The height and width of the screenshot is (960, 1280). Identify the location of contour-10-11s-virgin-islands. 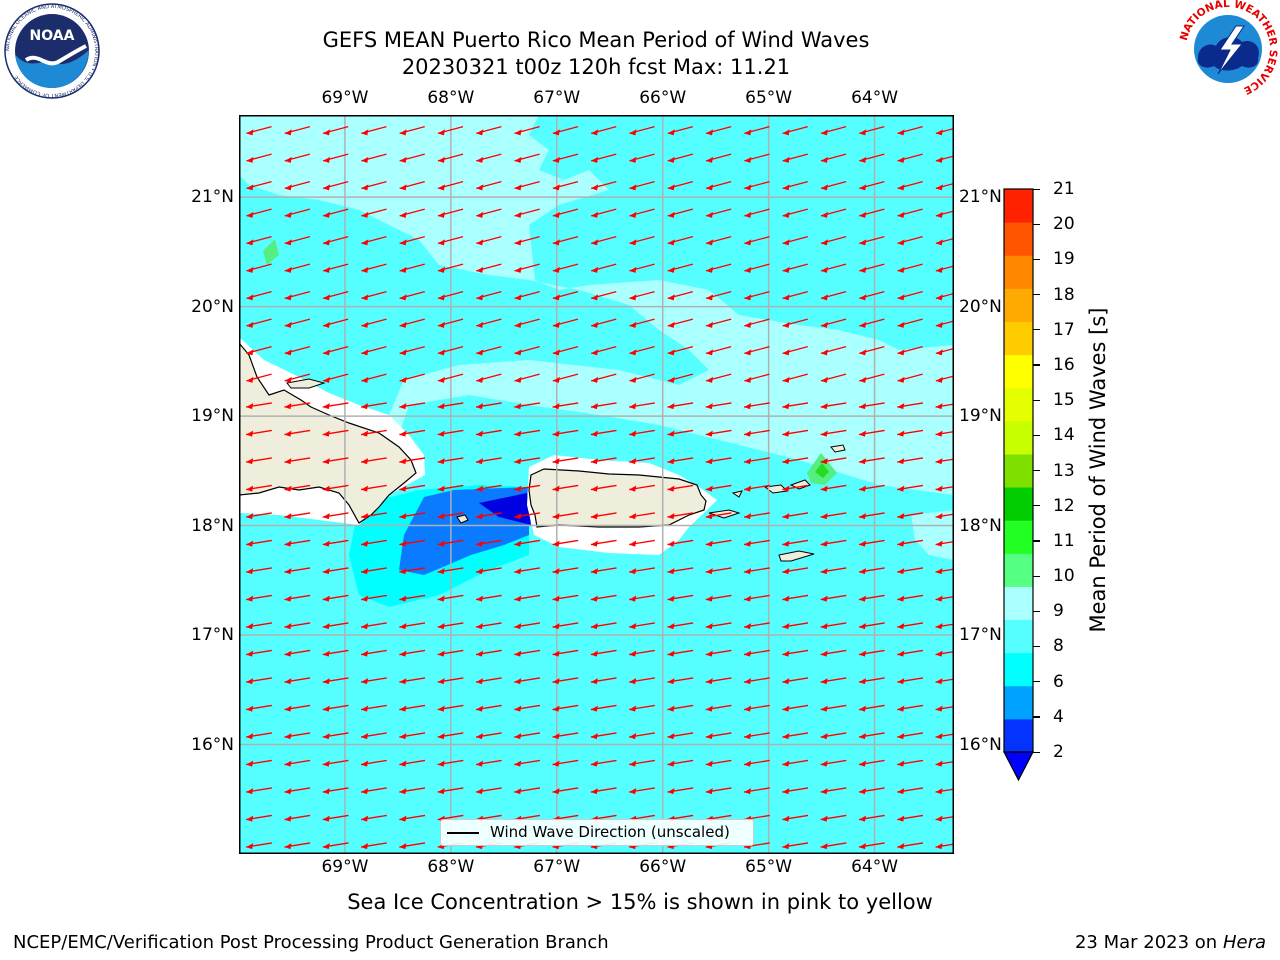
(822, 470).